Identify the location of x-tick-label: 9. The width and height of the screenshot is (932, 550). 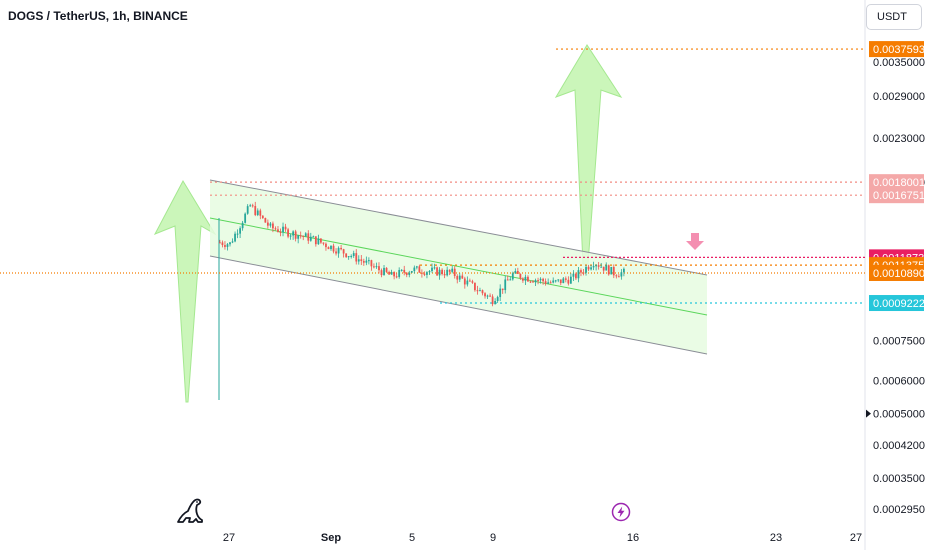
(493, 538).